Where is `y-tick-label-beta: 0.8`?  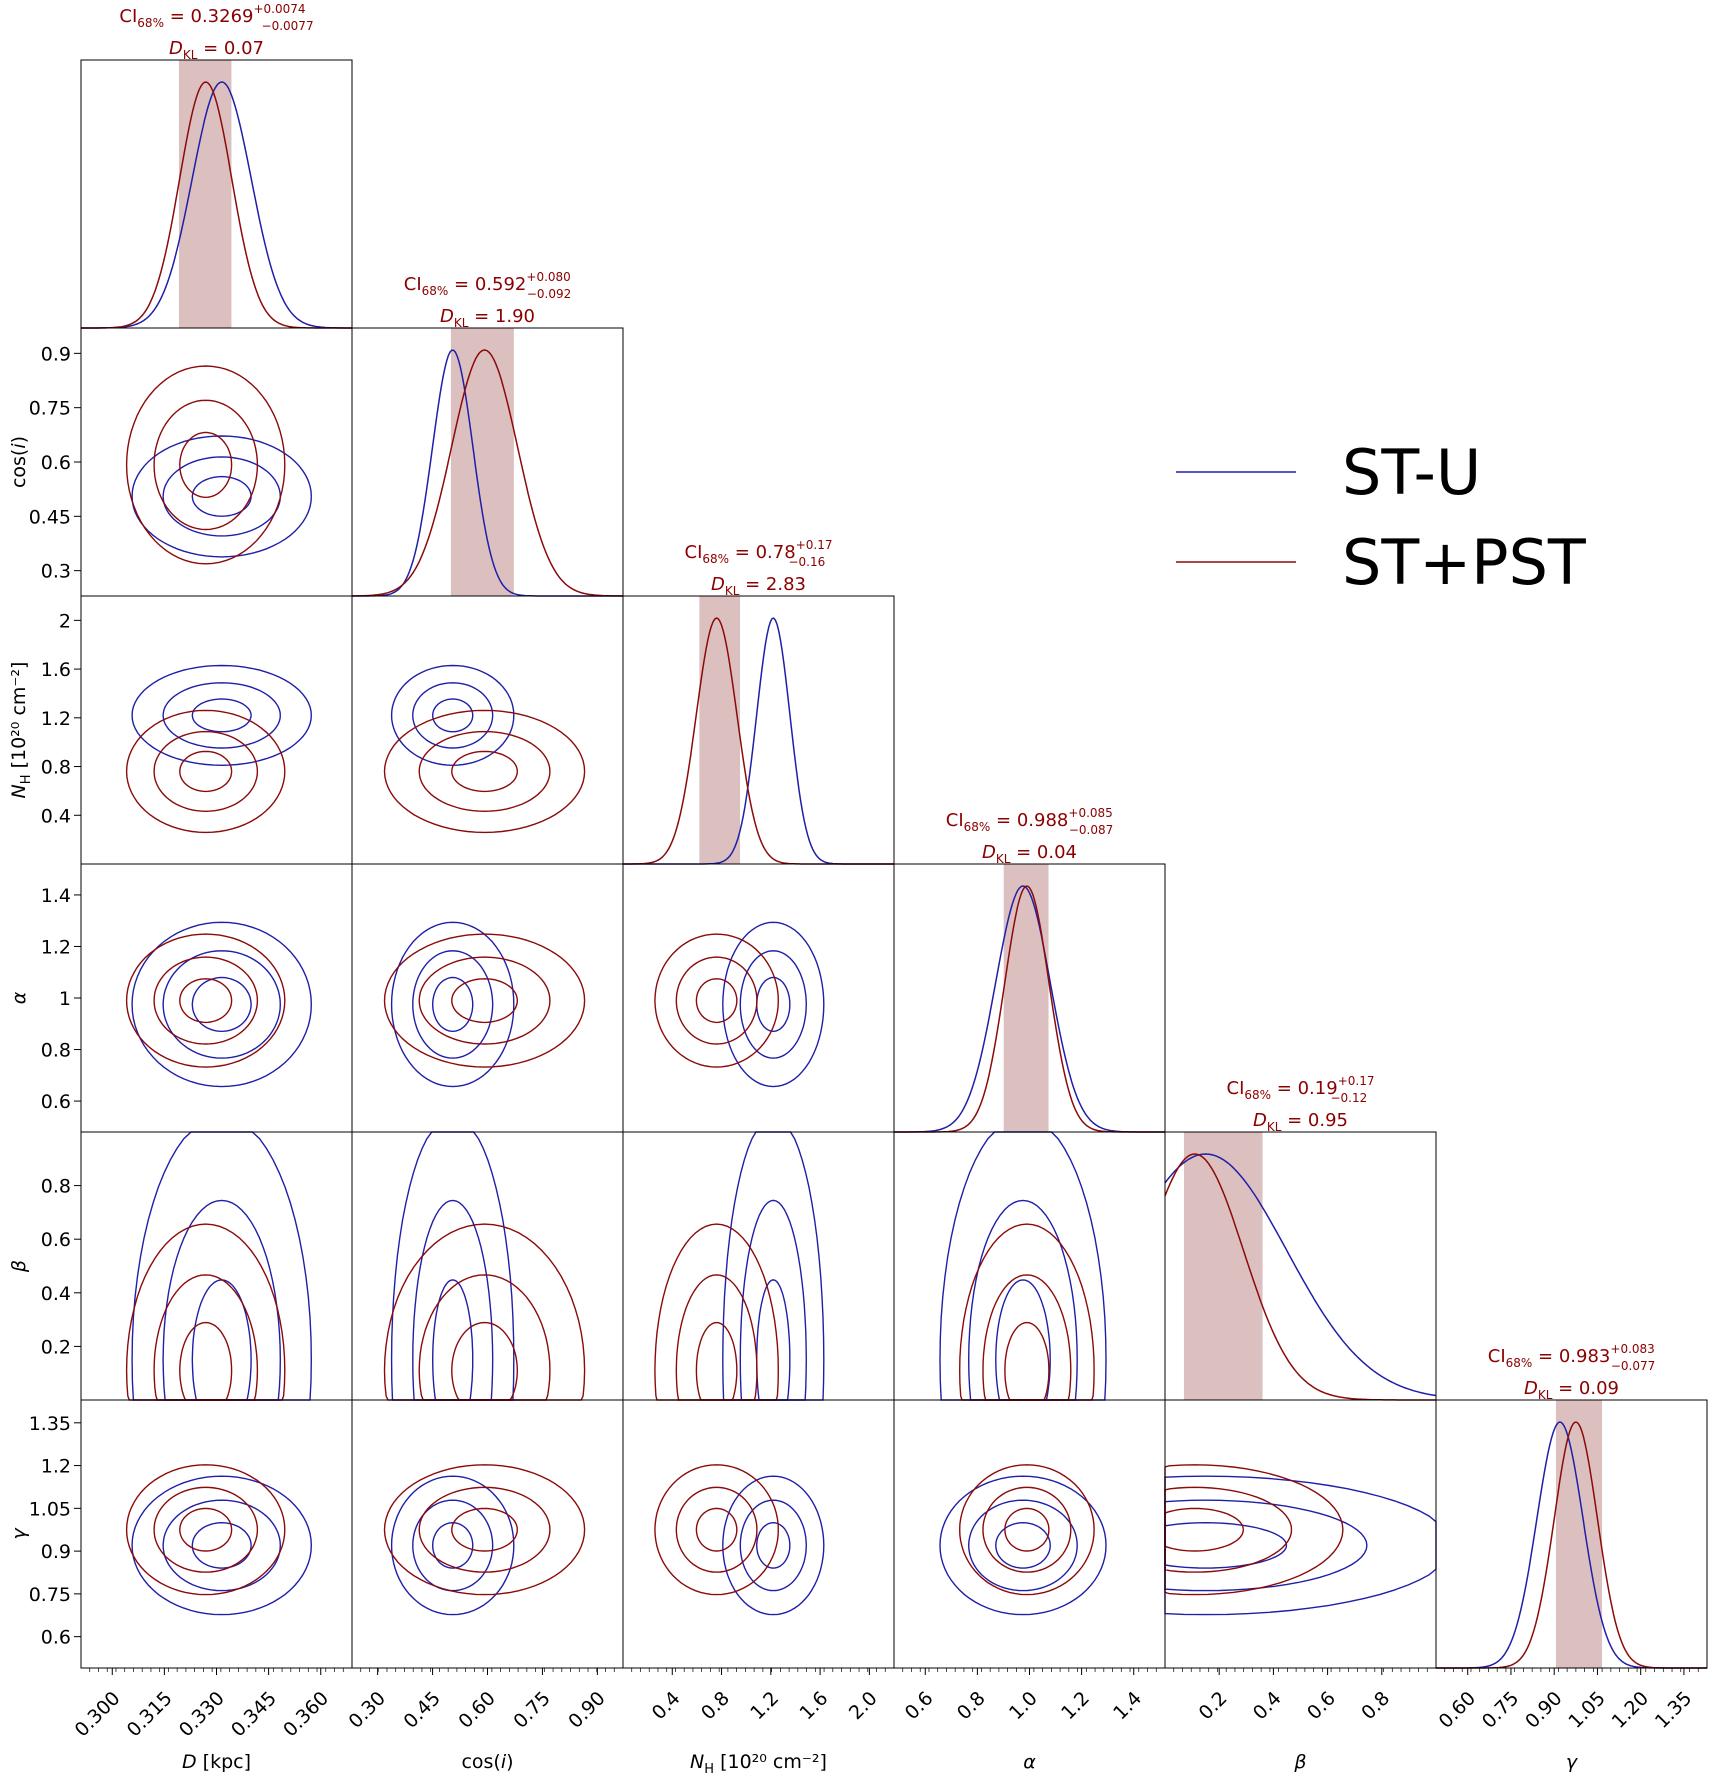
y-tick-label-beta: 0.8 is located at coordinates (56, 1187).